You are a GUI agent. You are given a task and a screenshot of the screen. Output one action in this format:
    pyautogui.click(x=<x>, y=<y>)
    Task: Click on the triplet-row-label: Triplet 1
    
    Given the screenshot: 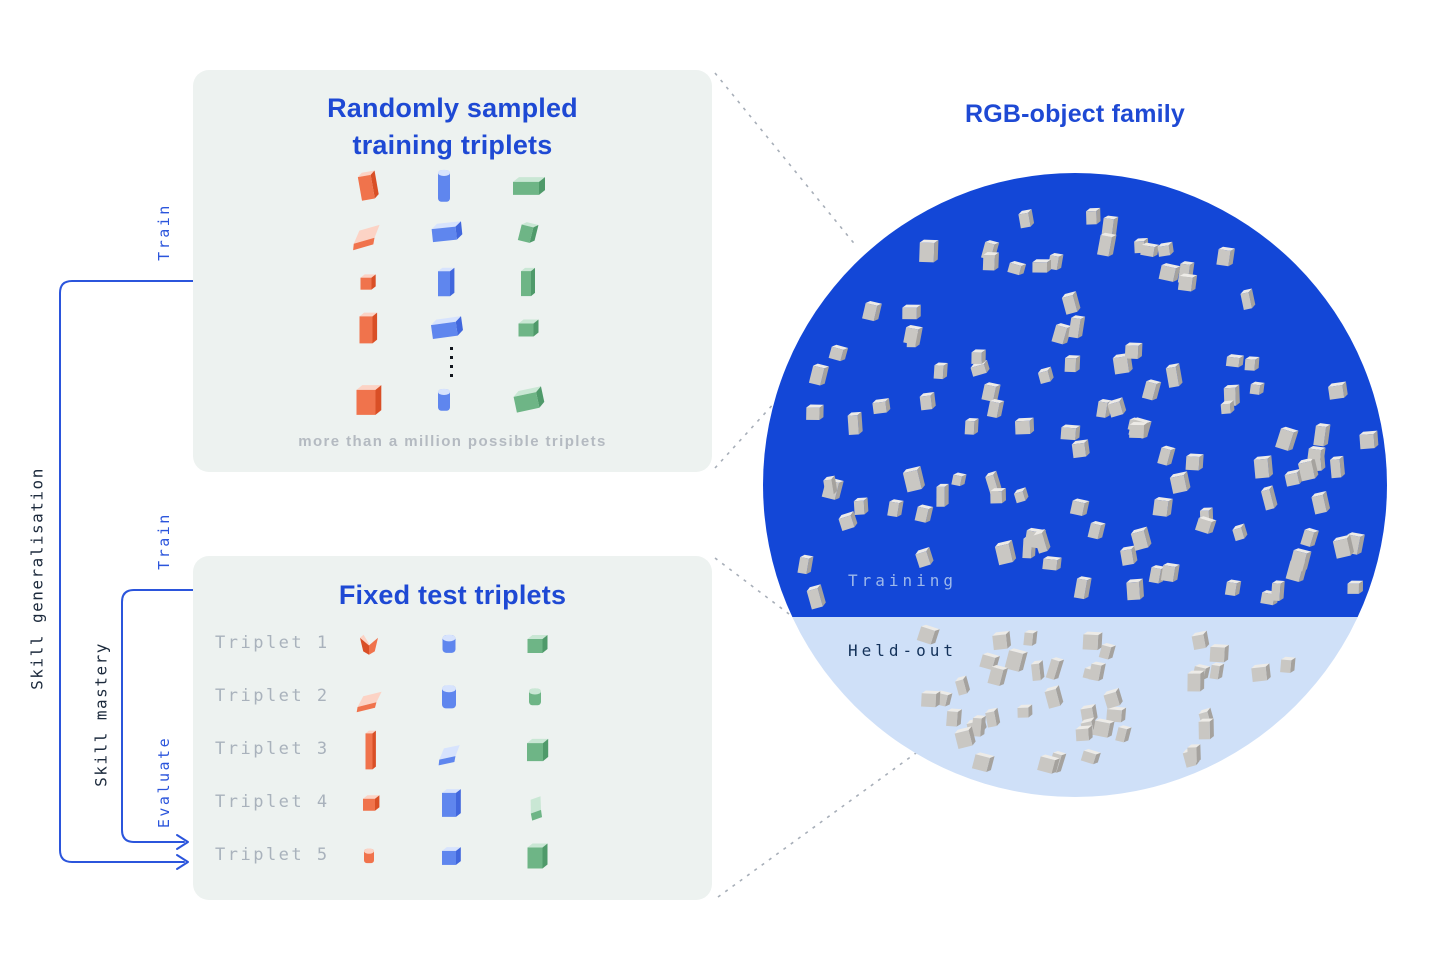 What is the action you would take?
    pyautogui.click(x=272, y=643)
    